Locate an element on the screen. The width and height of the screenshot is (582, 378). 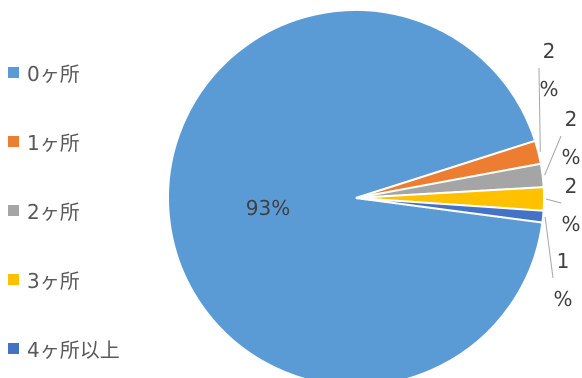
legend-item-3: 3ヶ所 is located at coordinates (44, 279).